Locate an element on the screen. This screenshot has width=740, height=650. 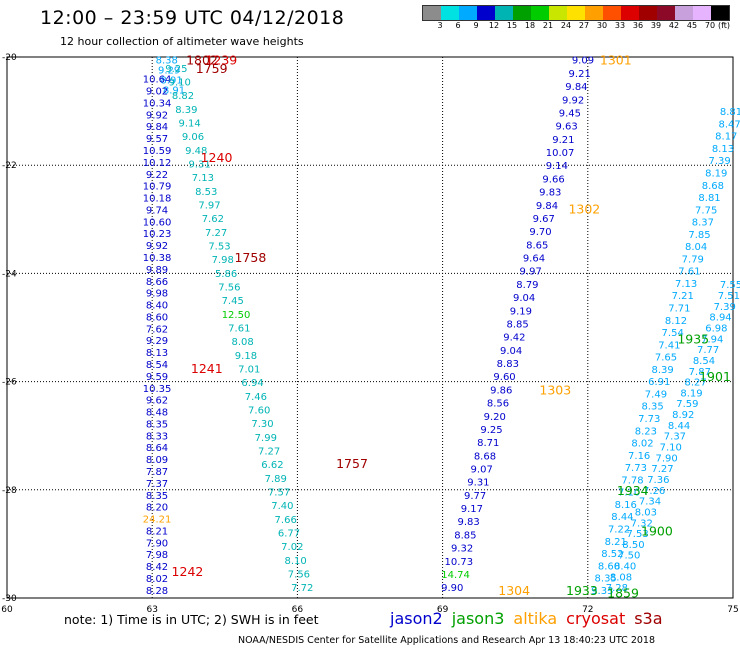
swh-value: 8.47 is located at coordinates (729, 124).